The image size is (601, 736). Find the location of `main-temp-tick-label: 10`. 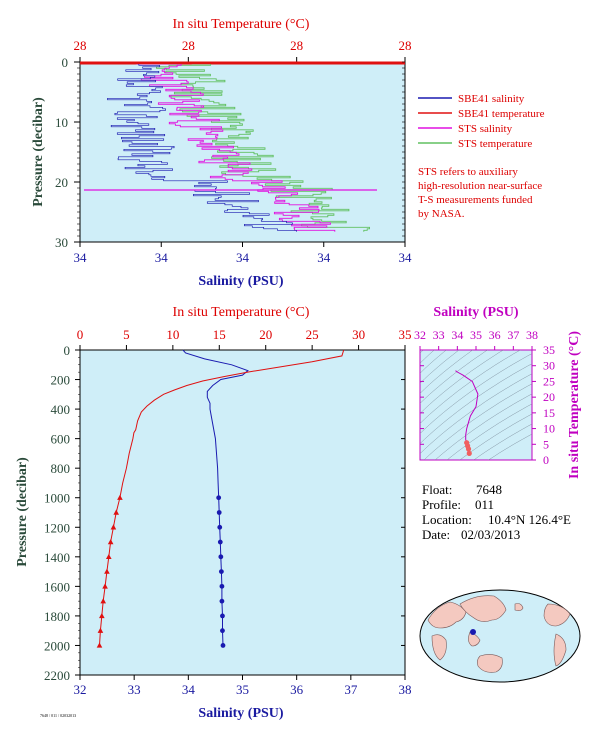

main-temp-tick-label: 10 is located at coordinates (172, 334).